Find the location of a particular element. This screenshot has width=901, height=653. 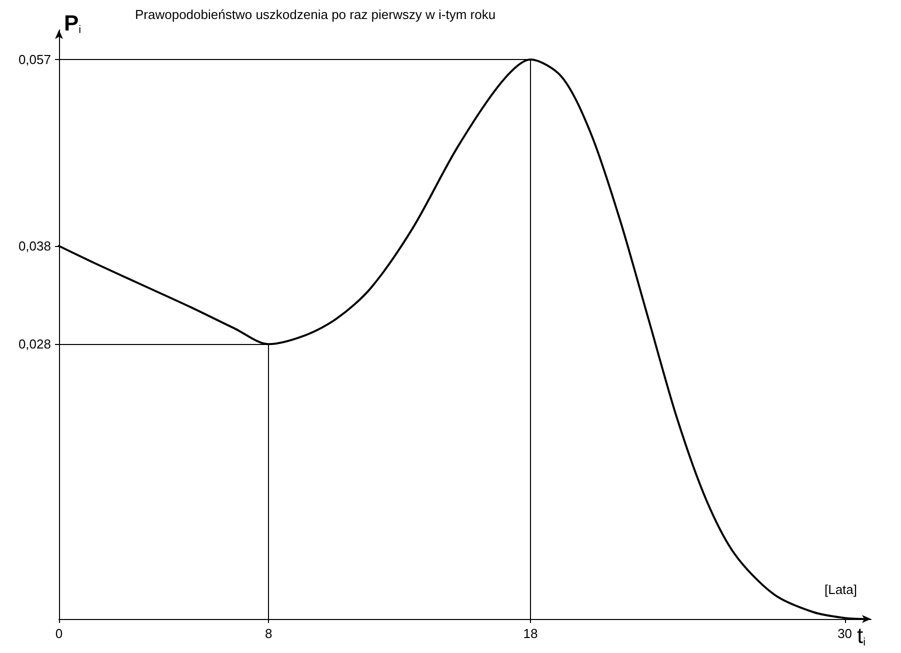

y-tick-label: 0,028 is located at coordinates (34, 344).